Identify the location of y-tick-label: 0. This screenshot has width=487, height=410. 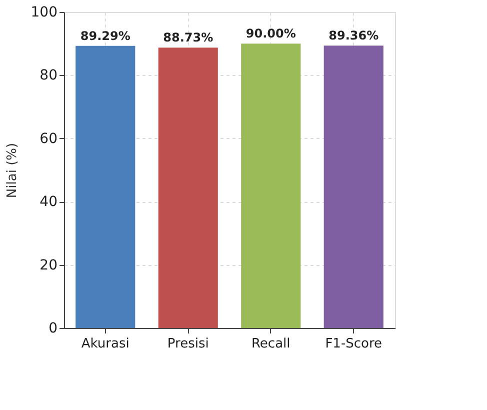
(53, 328).